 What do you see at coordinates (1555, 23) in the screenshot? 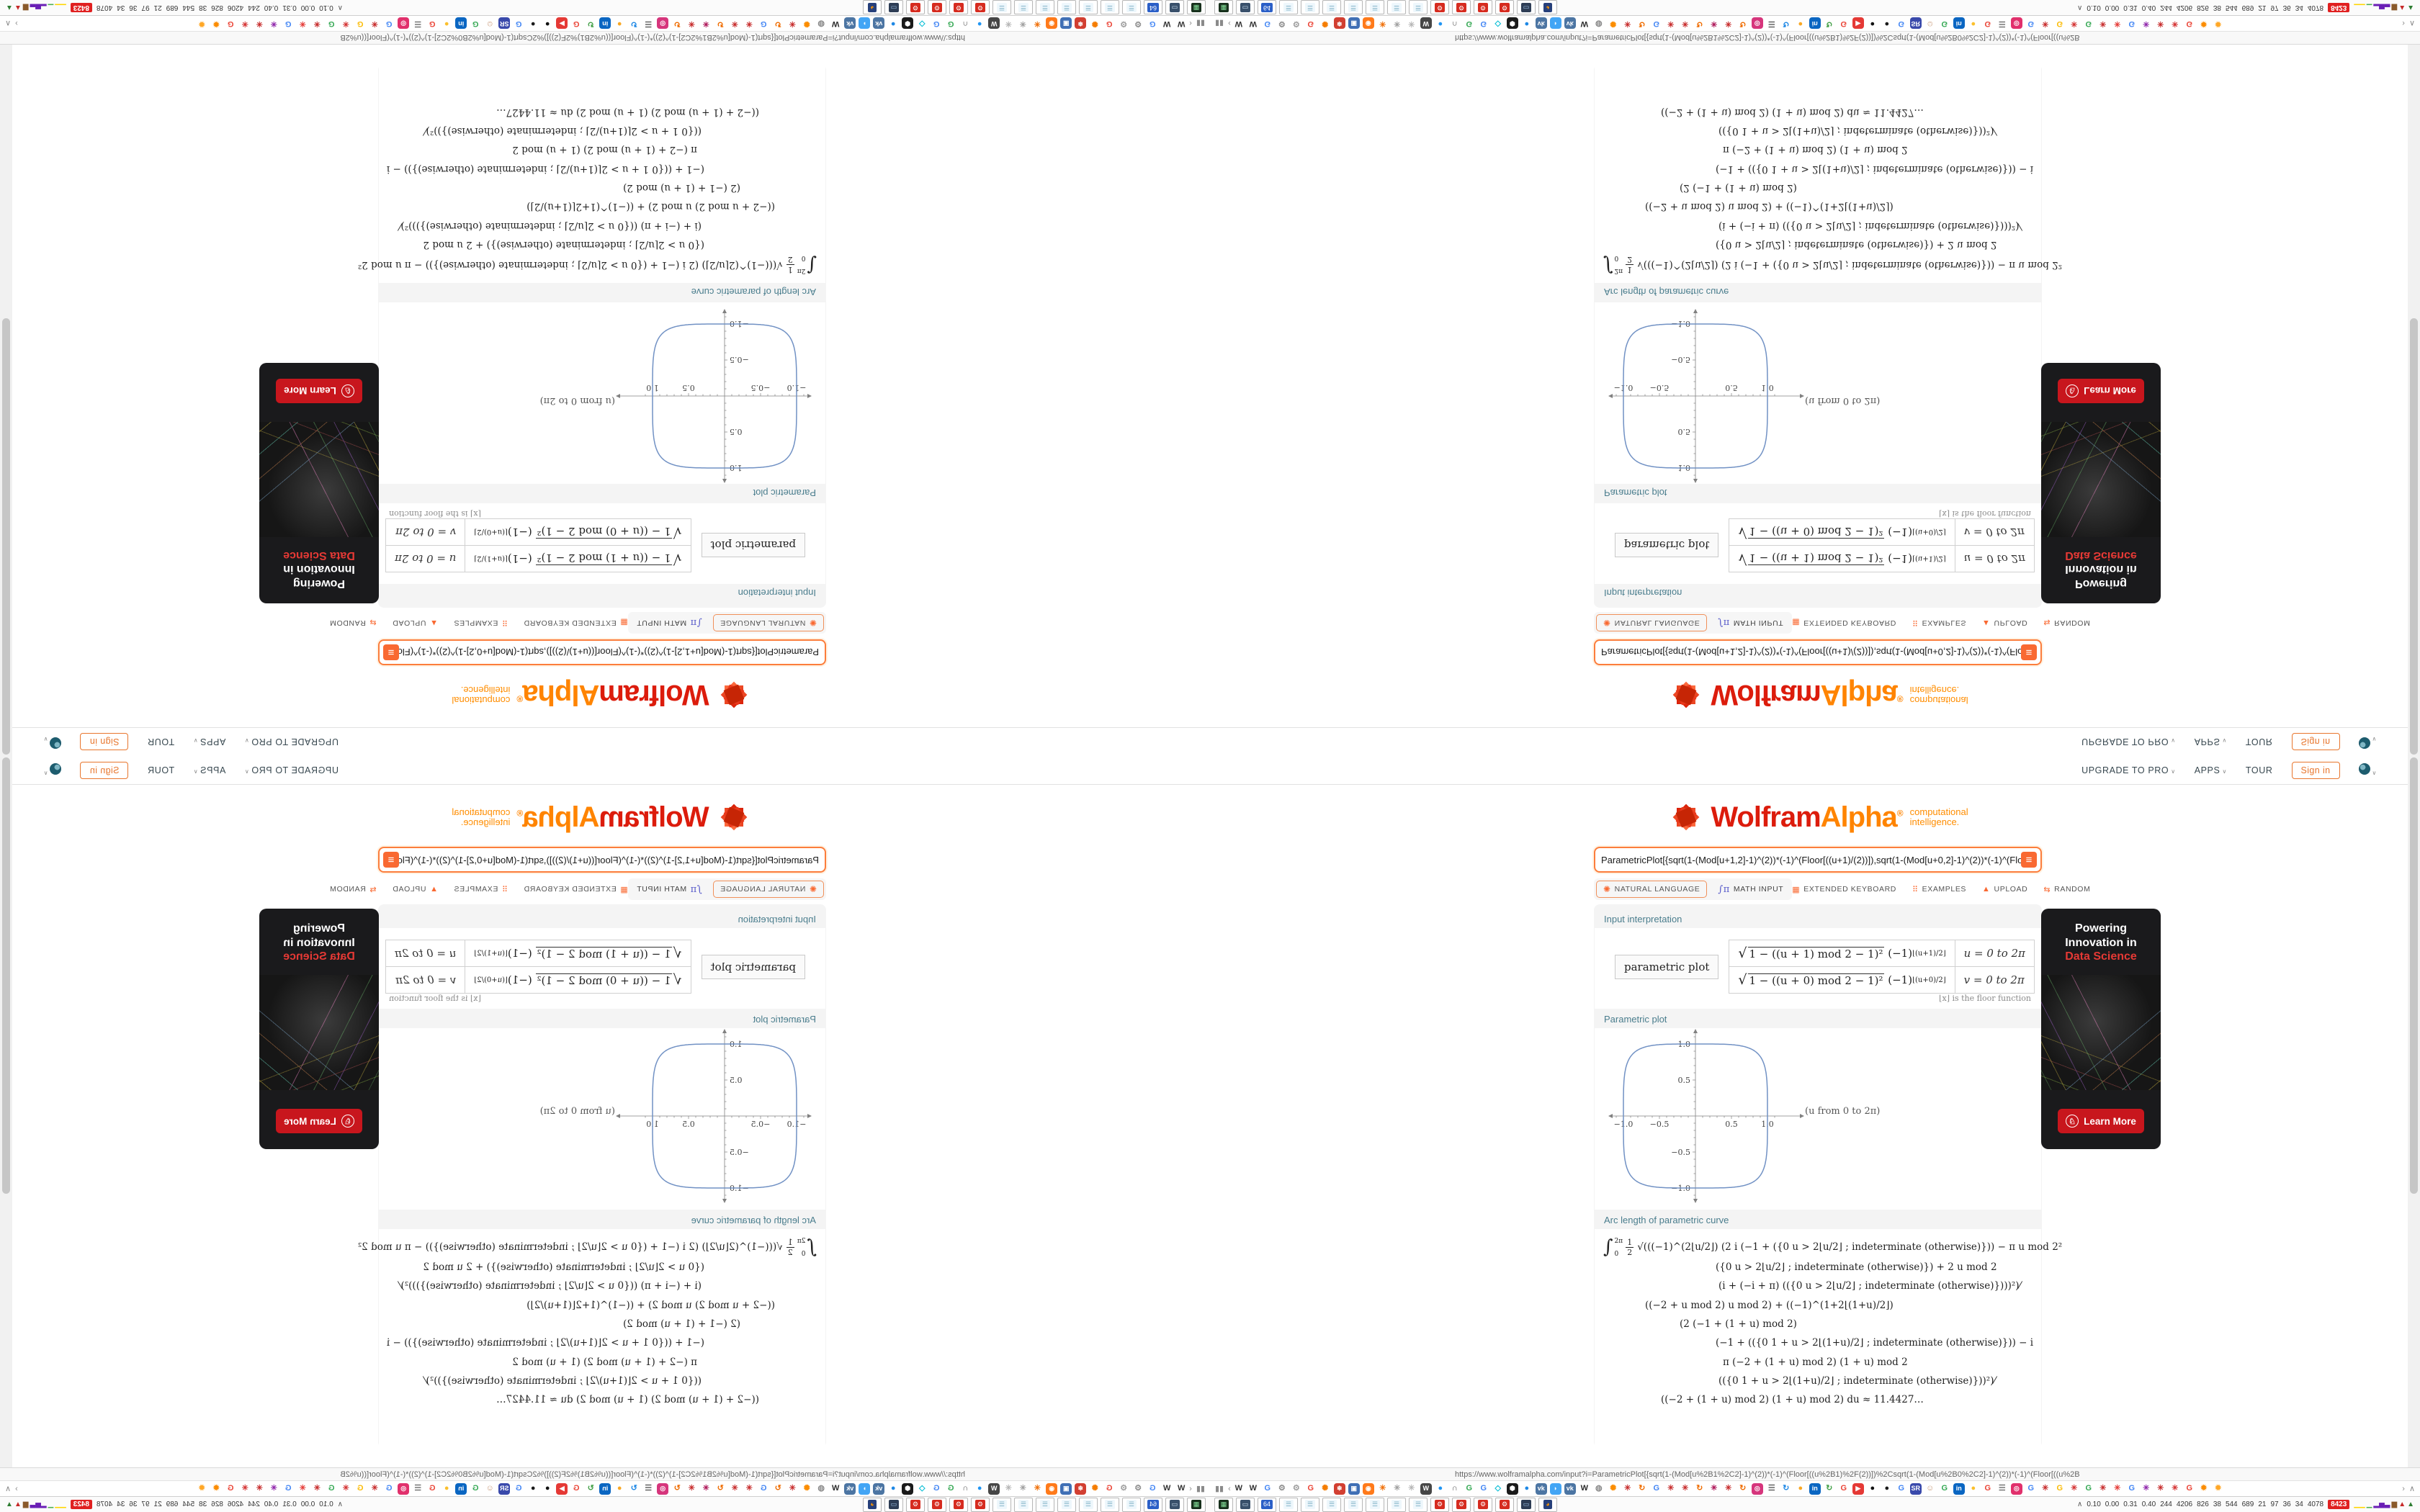
I see `tab-favicon: ◗` at bounding box center [1555, 23].